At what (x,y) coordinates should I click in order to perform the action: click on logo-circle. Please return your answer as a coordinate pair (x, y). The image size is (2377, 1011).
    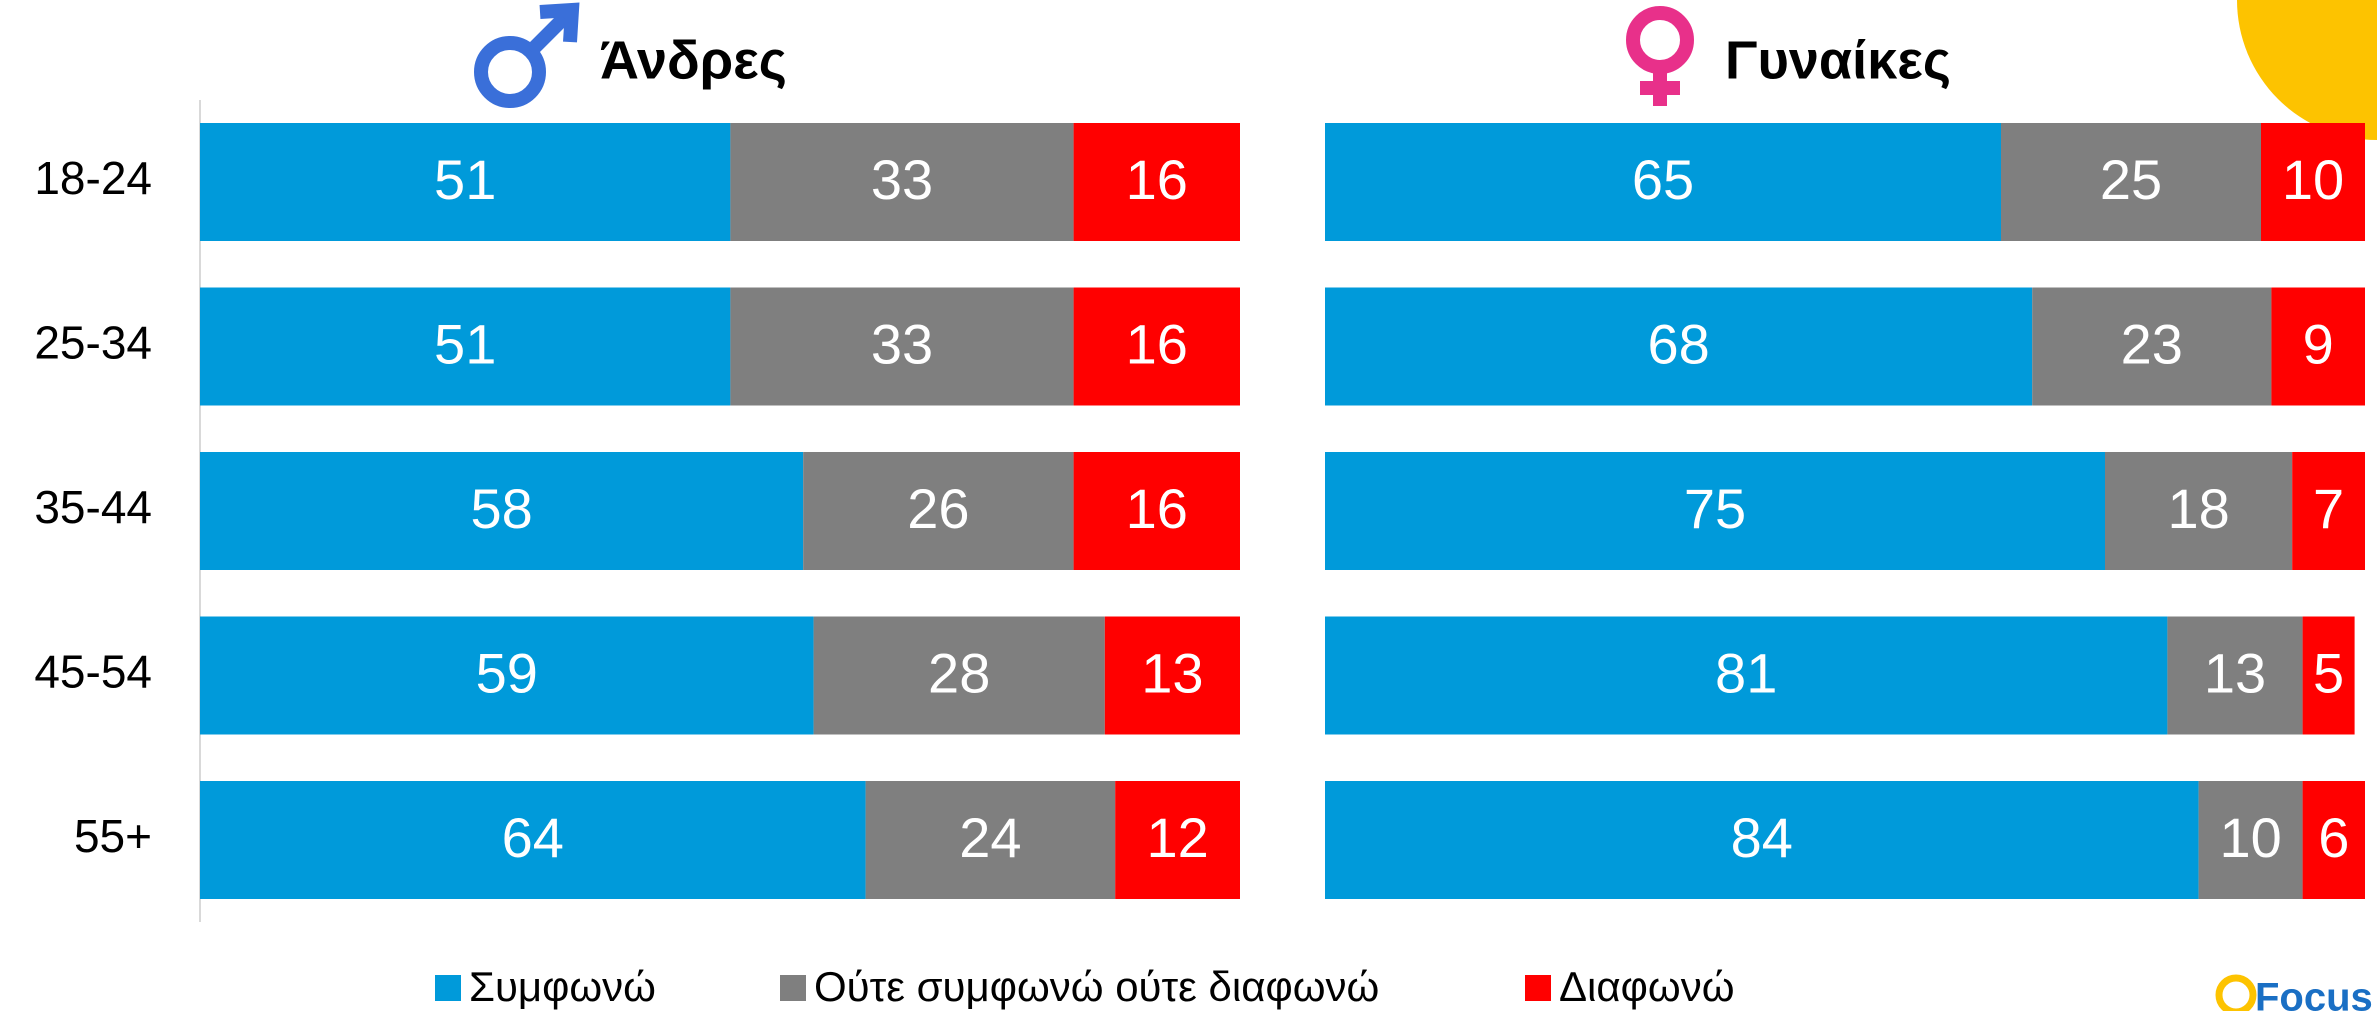
    Looking at the image, I should click on (2307, 70).